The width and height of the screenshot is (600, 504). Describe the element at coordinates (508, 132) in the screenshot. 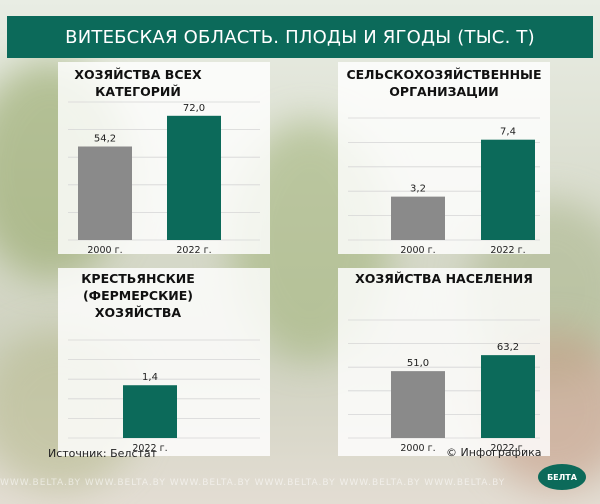

I see `data-label: 7,4` at that location.